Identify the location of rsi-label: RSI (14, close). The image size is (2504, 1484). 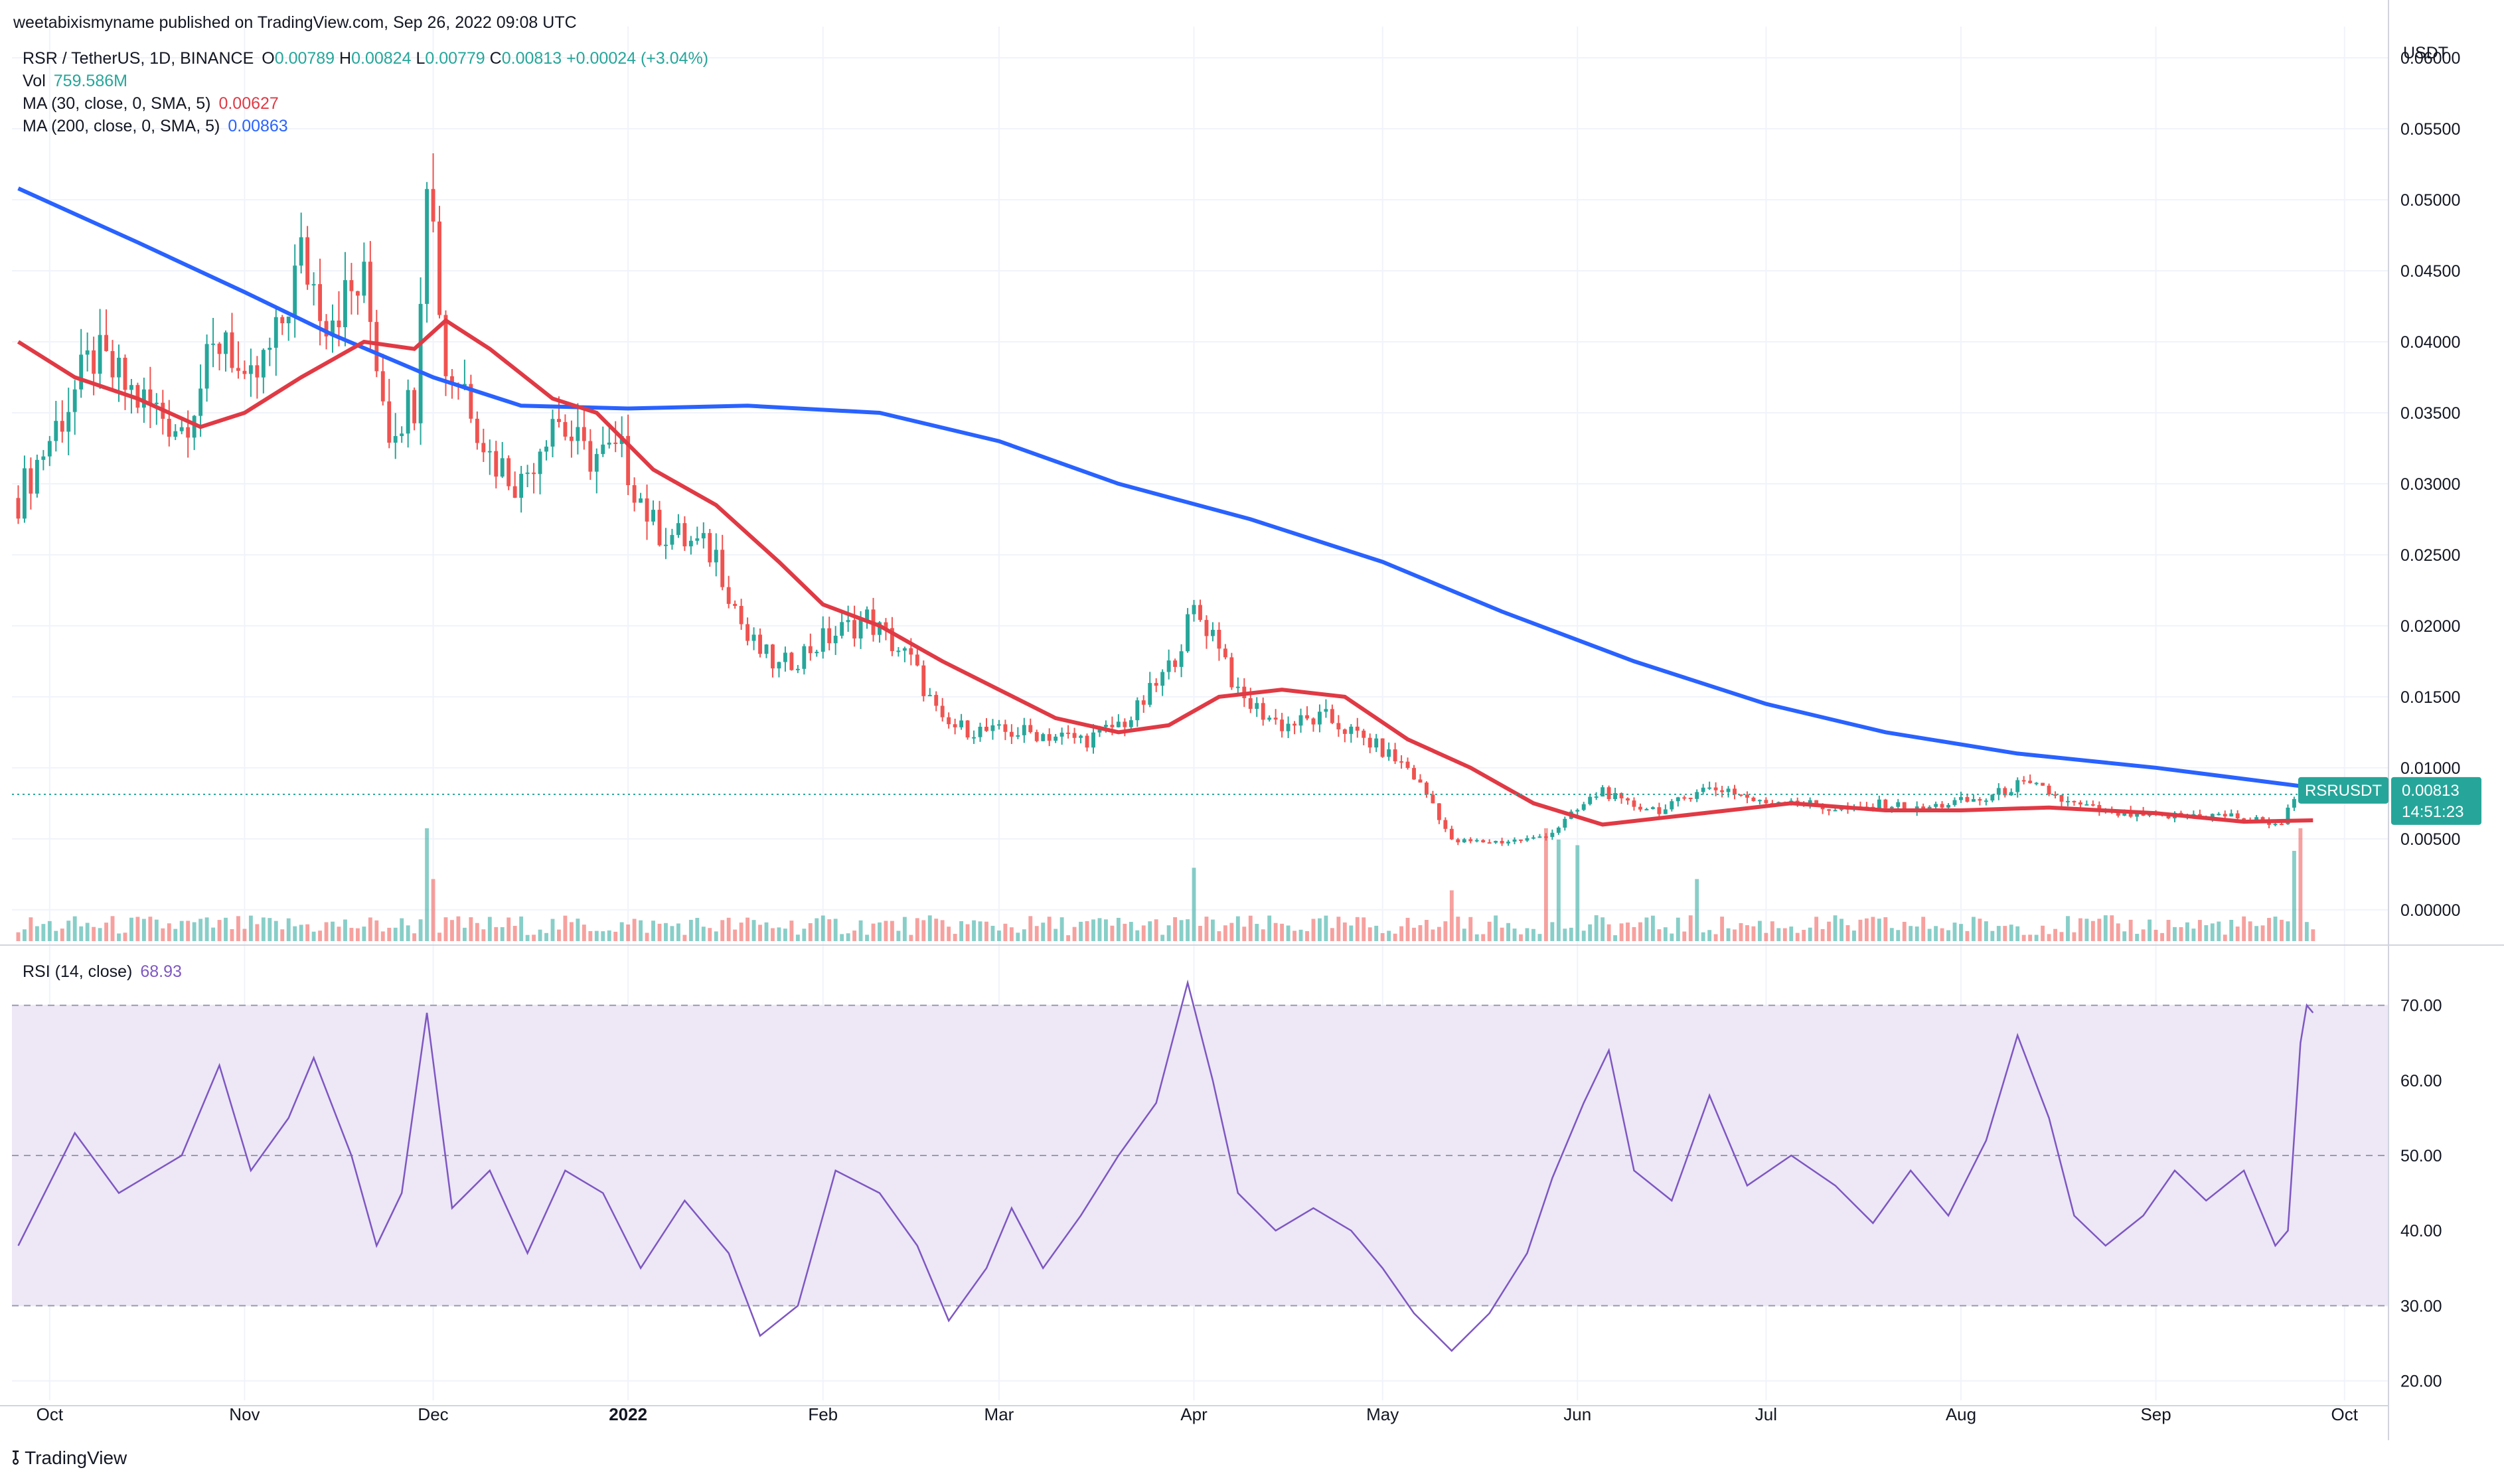
(78, 971).